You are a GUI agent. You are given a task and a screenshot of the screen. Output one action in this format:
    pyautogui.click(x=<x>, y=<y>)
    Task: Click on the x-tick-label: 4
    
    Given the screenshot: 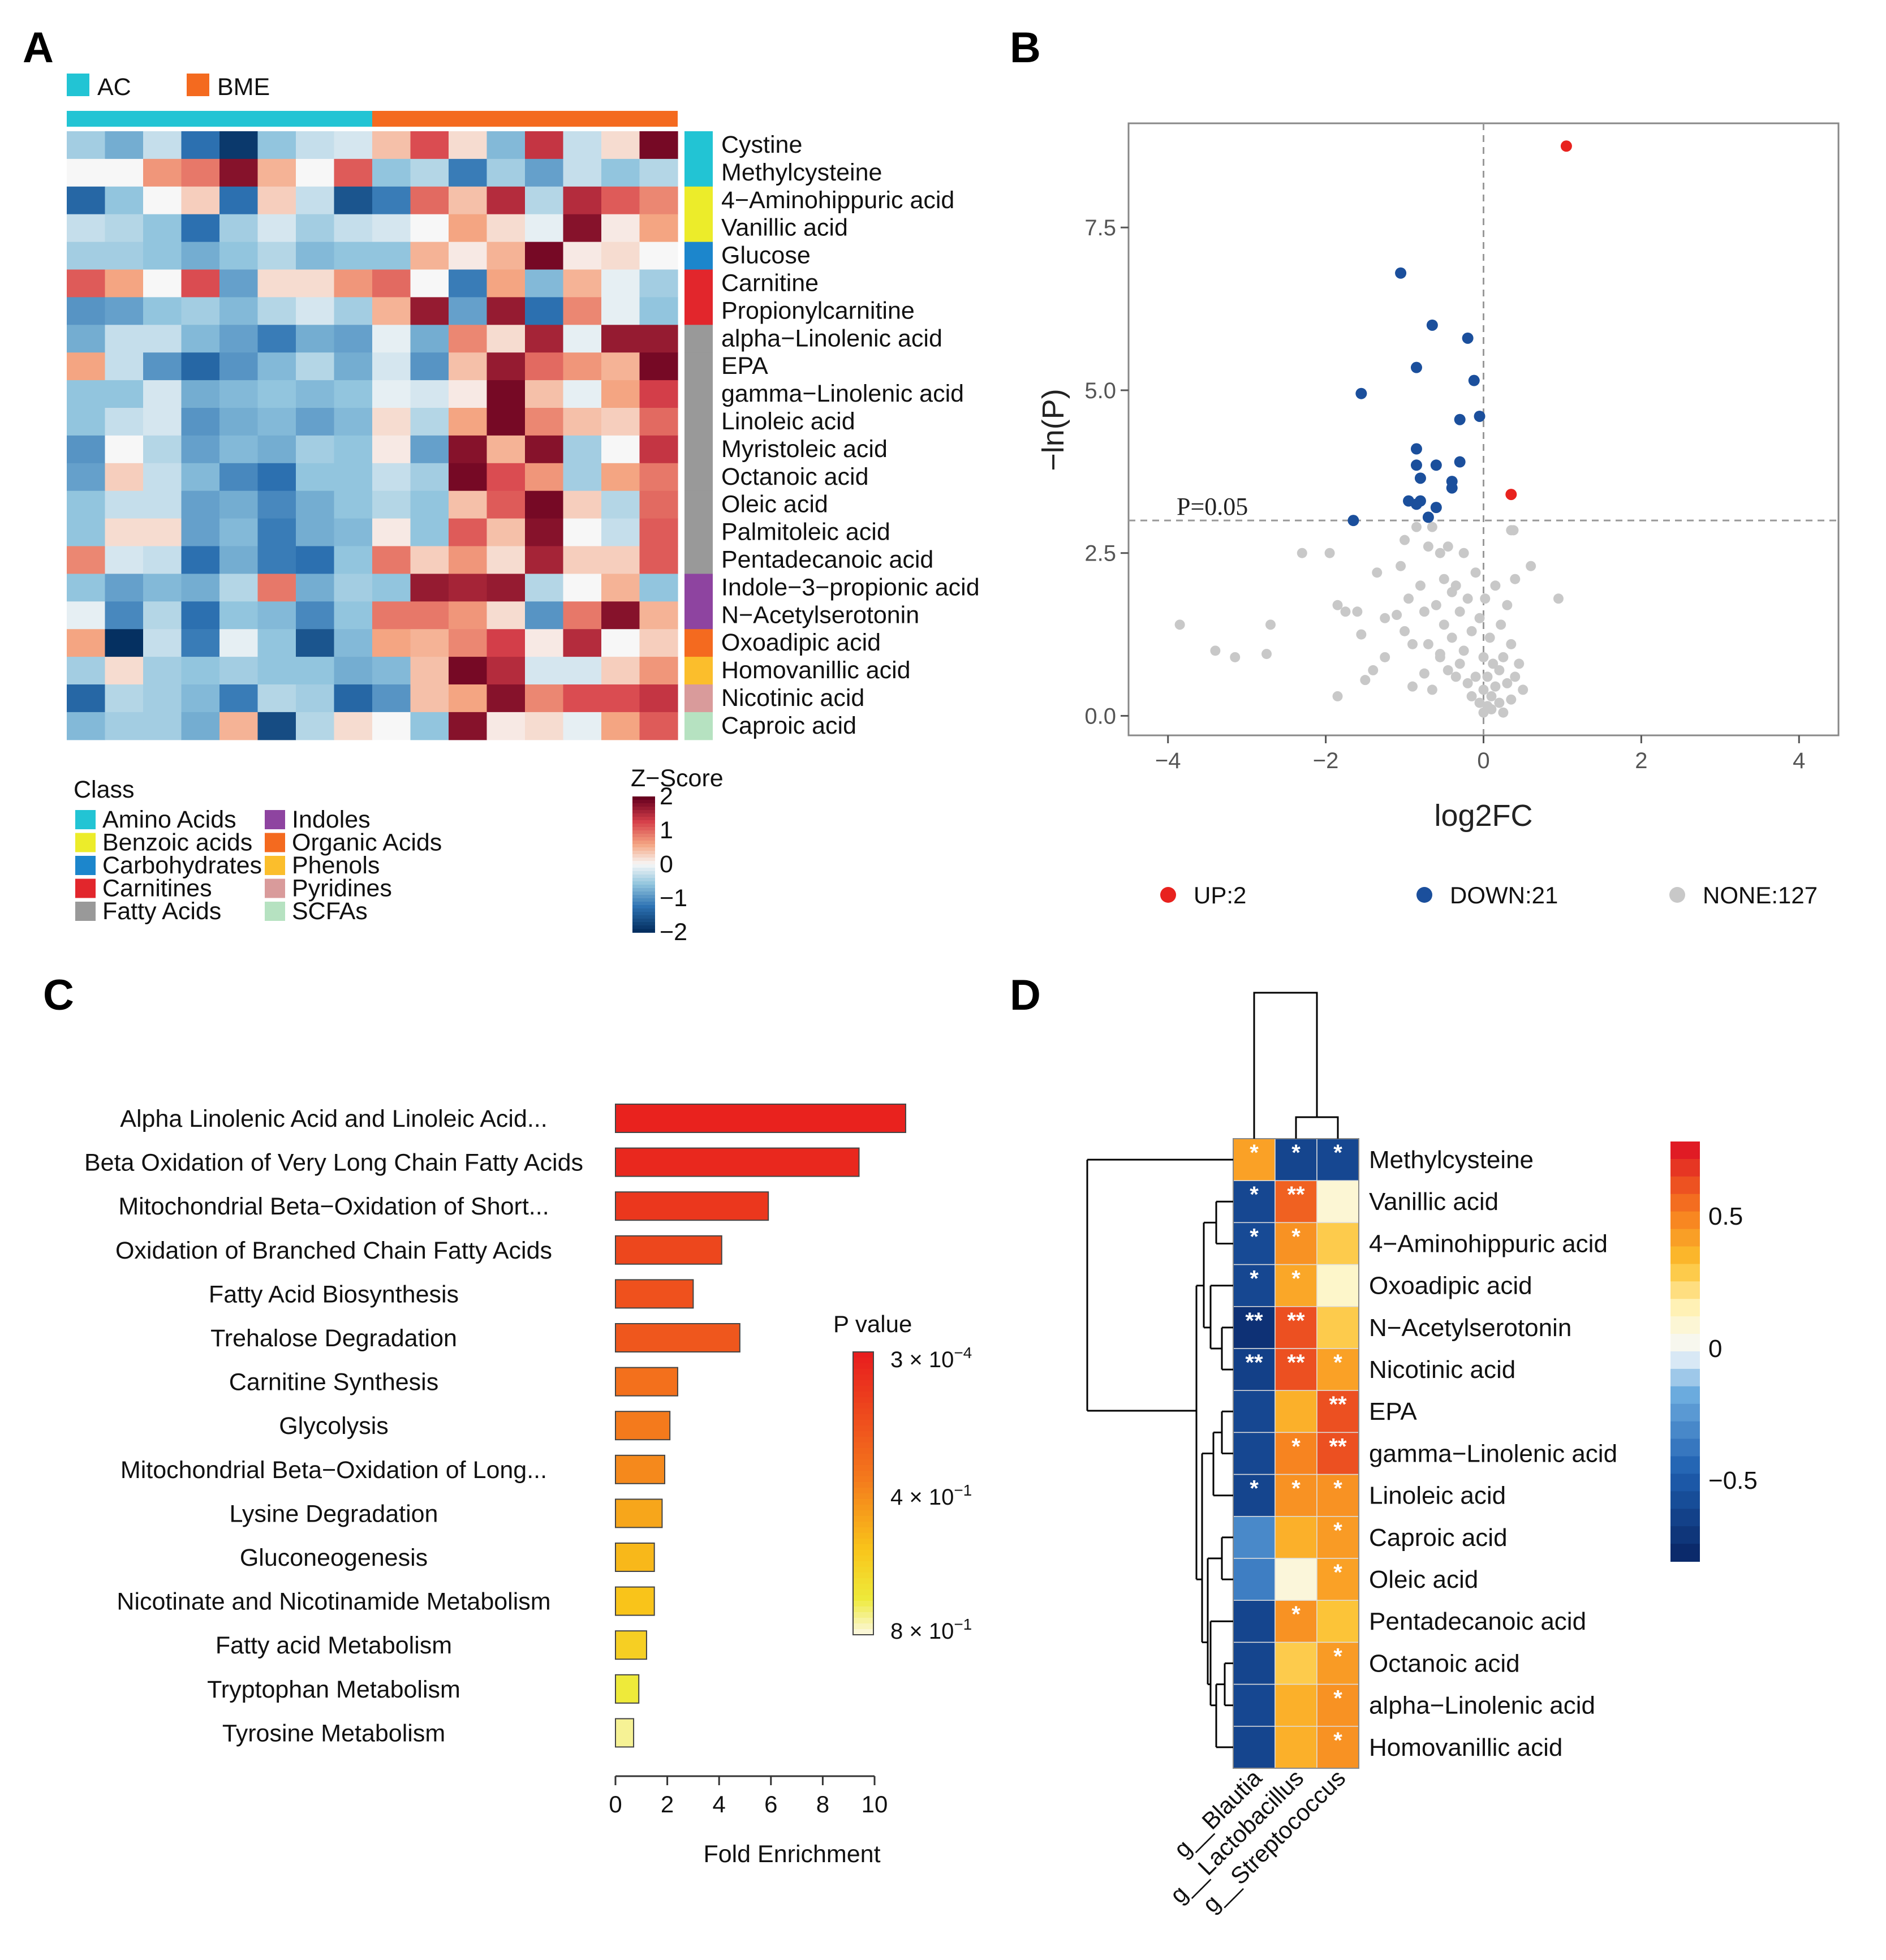 What is the action you would take?
    pyautogui.click(x=1799, y=760)
    